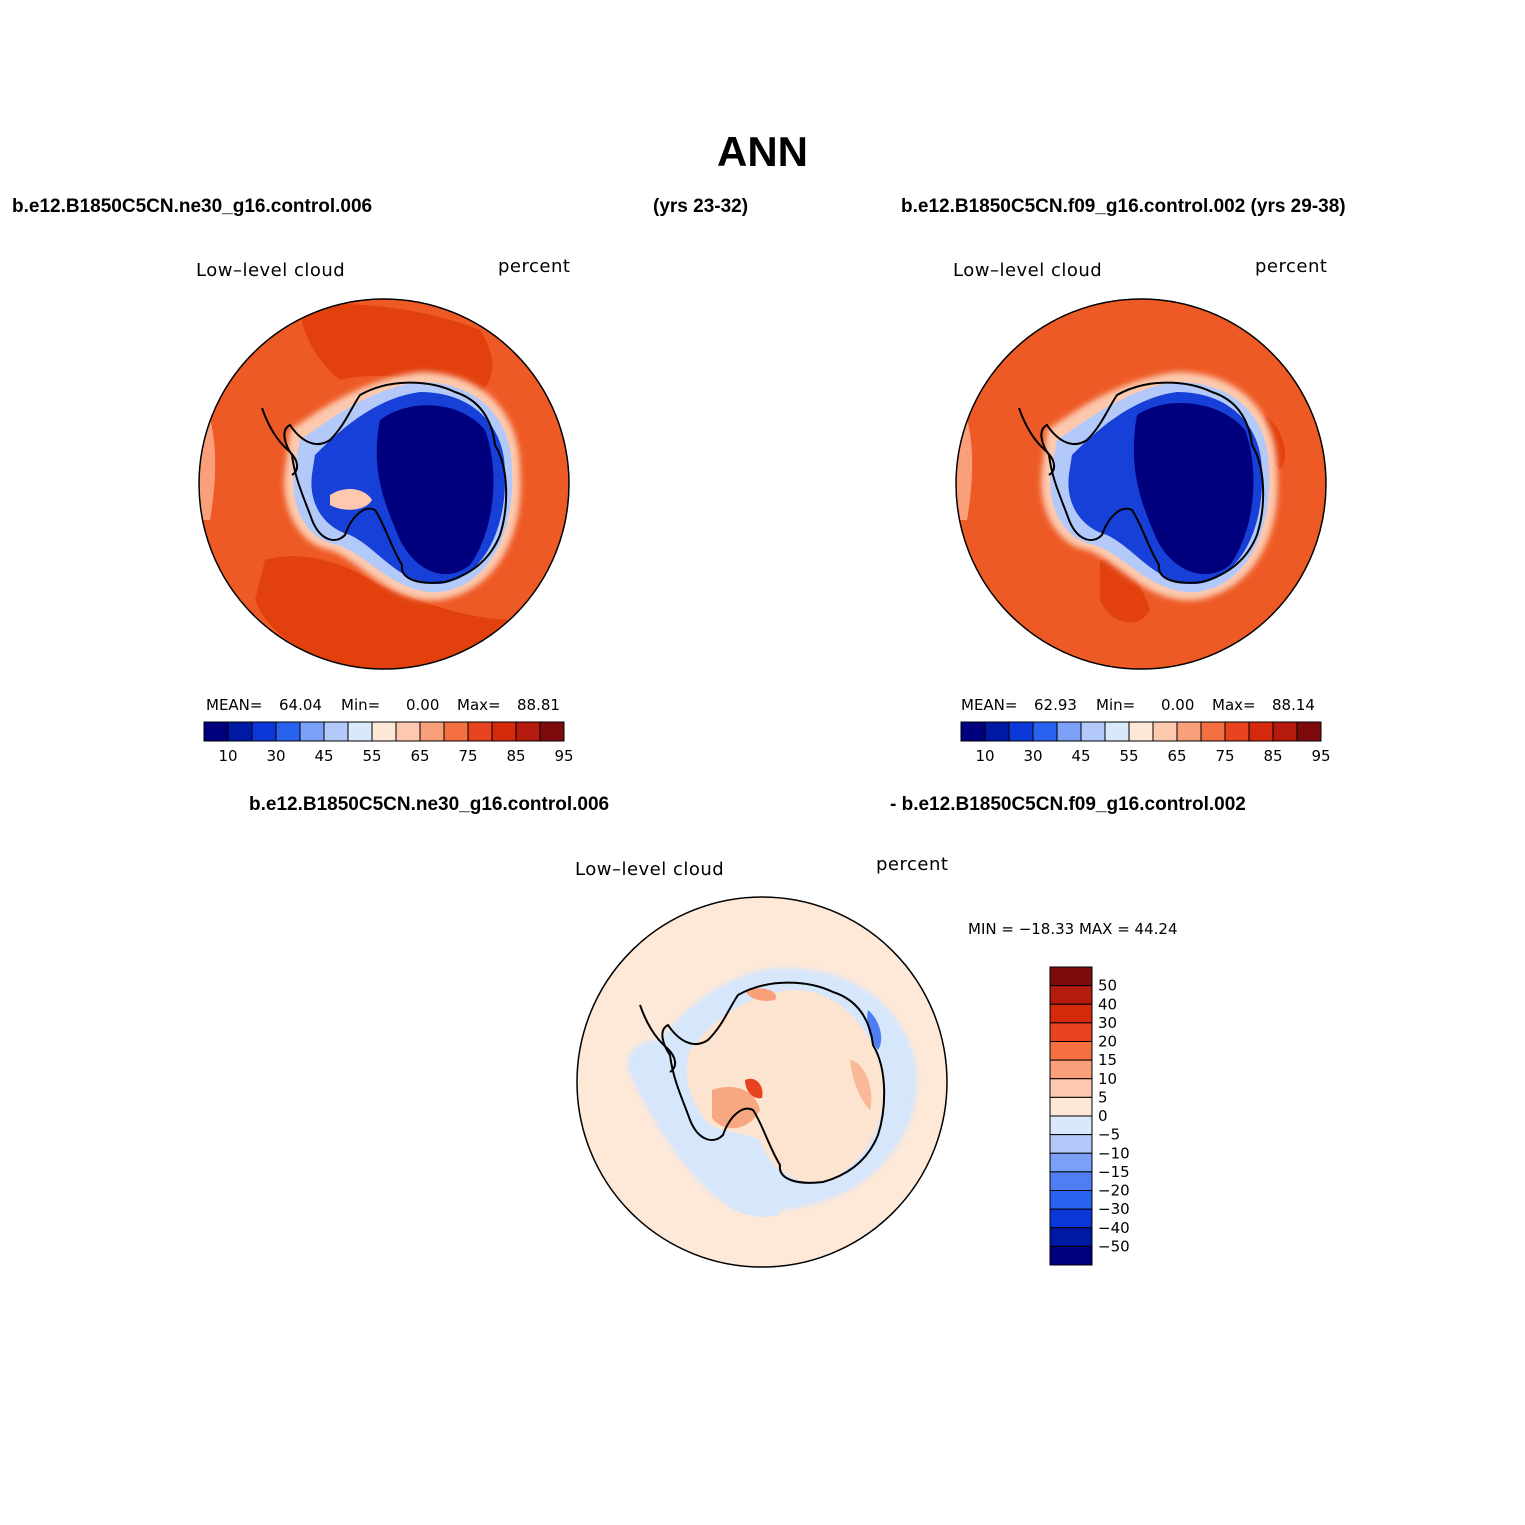  Describe the element at coordinates (1068, 804) in the screenshot. I see `diff-case2-label: - b.e12.B1850C5CN.f09_g16.control.002` at that location.